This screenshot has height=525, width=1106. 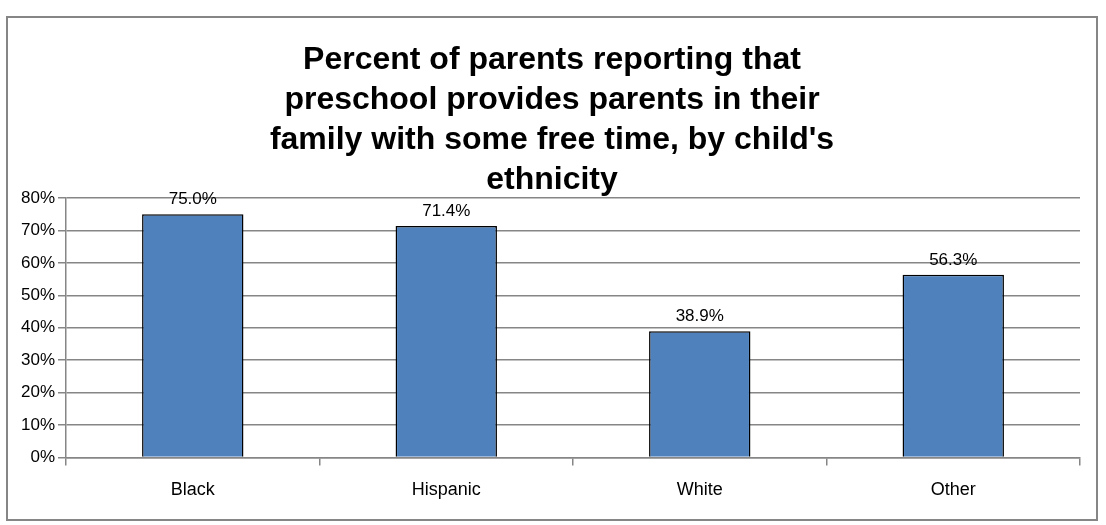 I want to click on data-label: 75.0%, so click(x=192, y=199).